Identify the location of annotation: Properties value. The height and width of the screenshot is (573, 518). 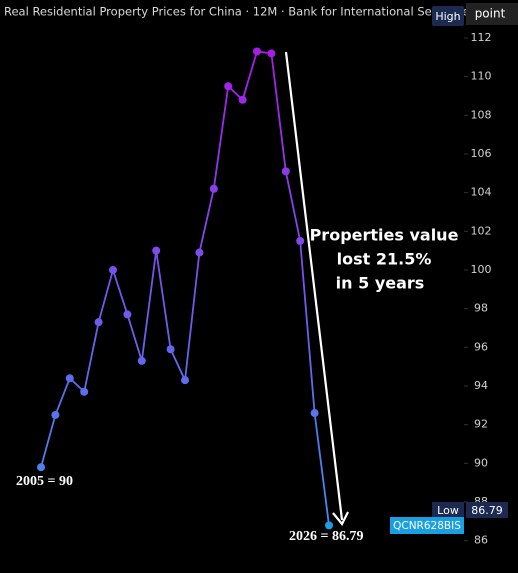
(384, 235).